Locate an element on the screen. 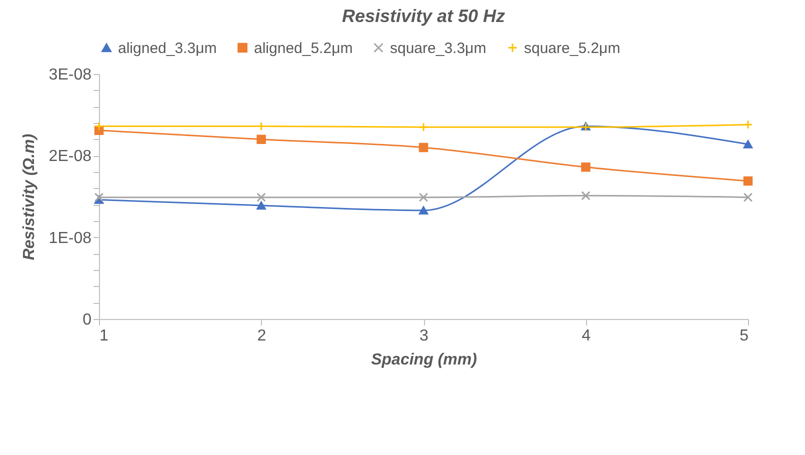 The height and width of the screenshot is (455, 805). y-tick-label: 1E-08 is located at coordinates (70, 238).